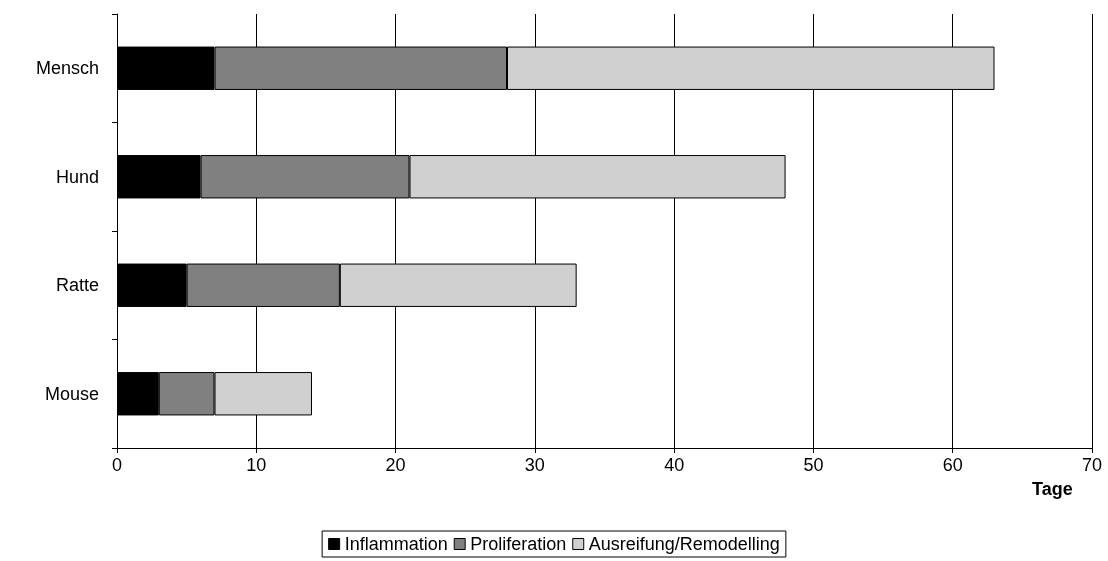 This screenshot has width=1108, height=561. Describe the element at coordinates (117, 465) in the screenshot. I see `x-tick-label: 0` at that location.